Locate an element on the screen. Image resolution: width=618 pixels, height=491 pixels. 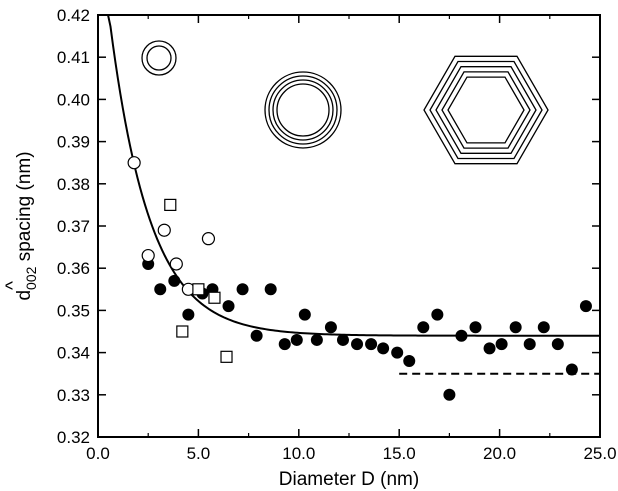
polygonized-hexagon-icon is located at coordinates (486, 110).